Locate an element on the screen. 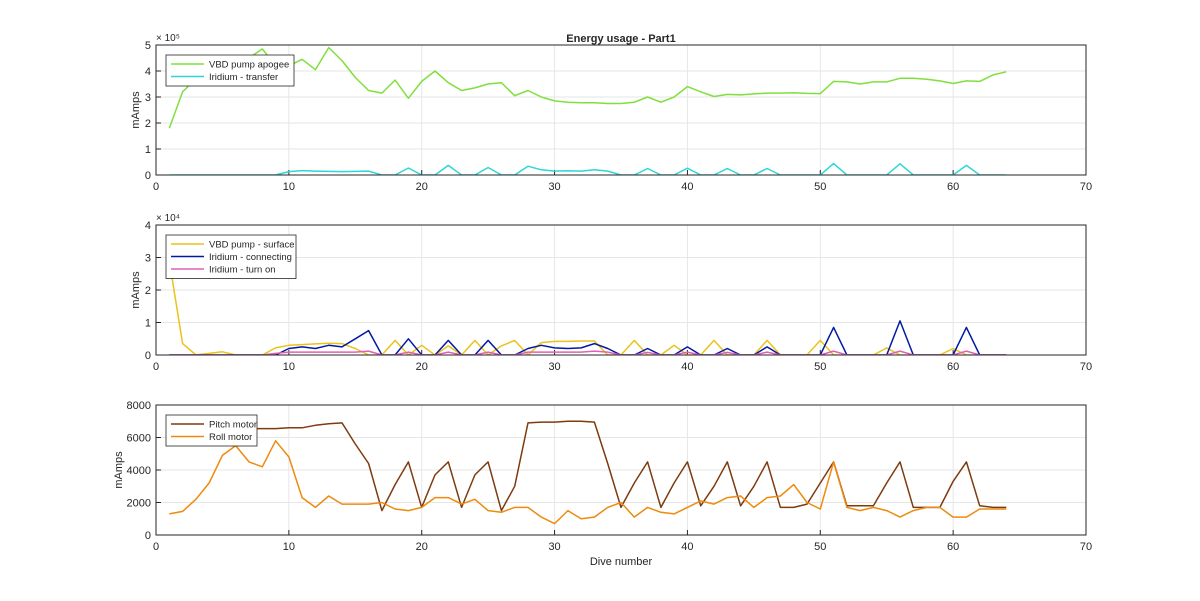  legend-entry: VBD pump apogee is located at coordinates (249, 65).